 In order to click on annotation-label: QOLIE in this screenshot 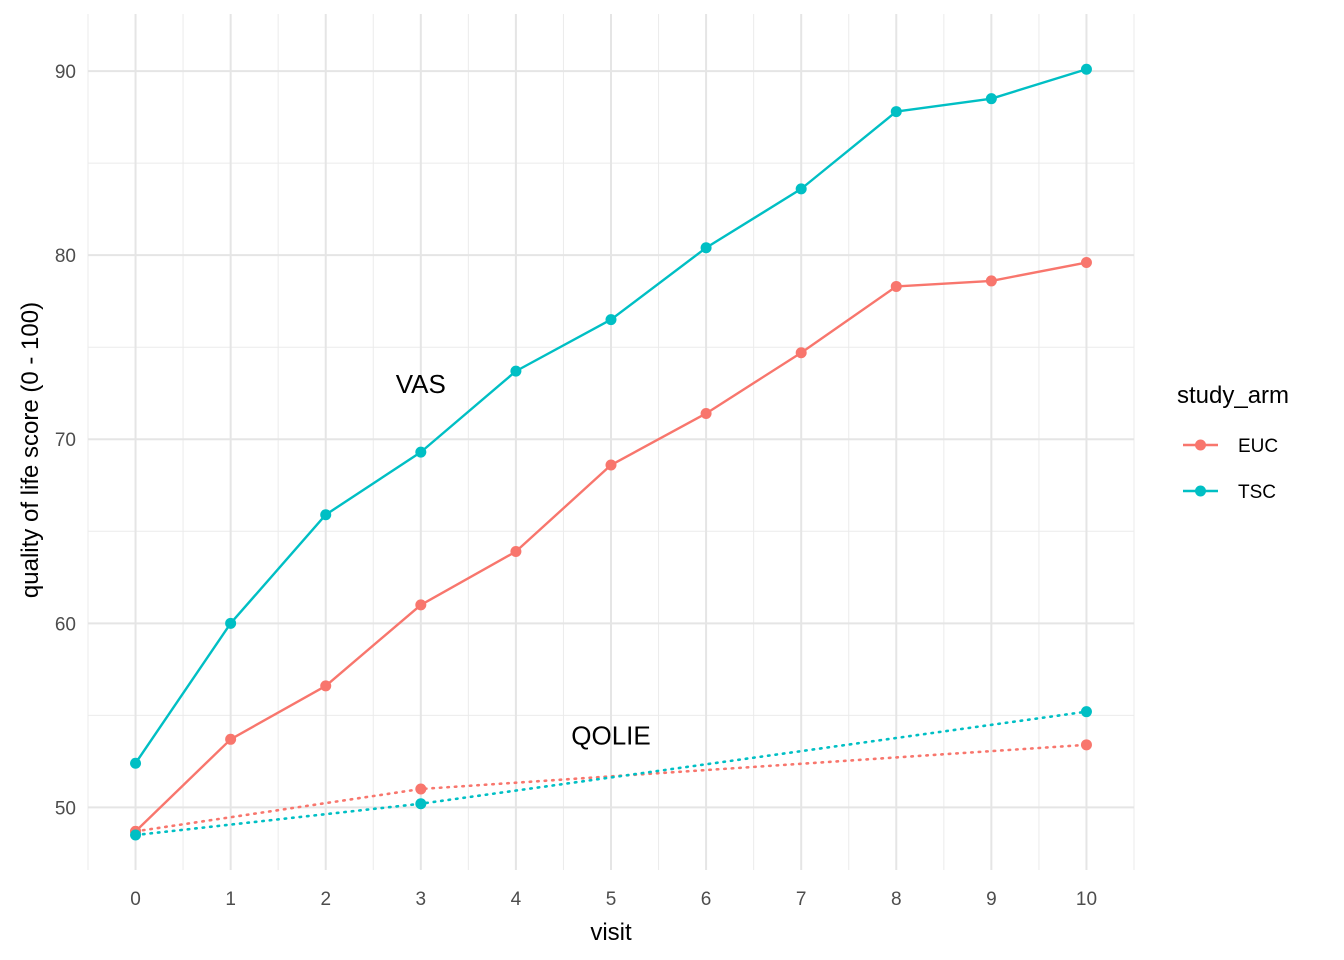, I will do `click(610, 736)`.